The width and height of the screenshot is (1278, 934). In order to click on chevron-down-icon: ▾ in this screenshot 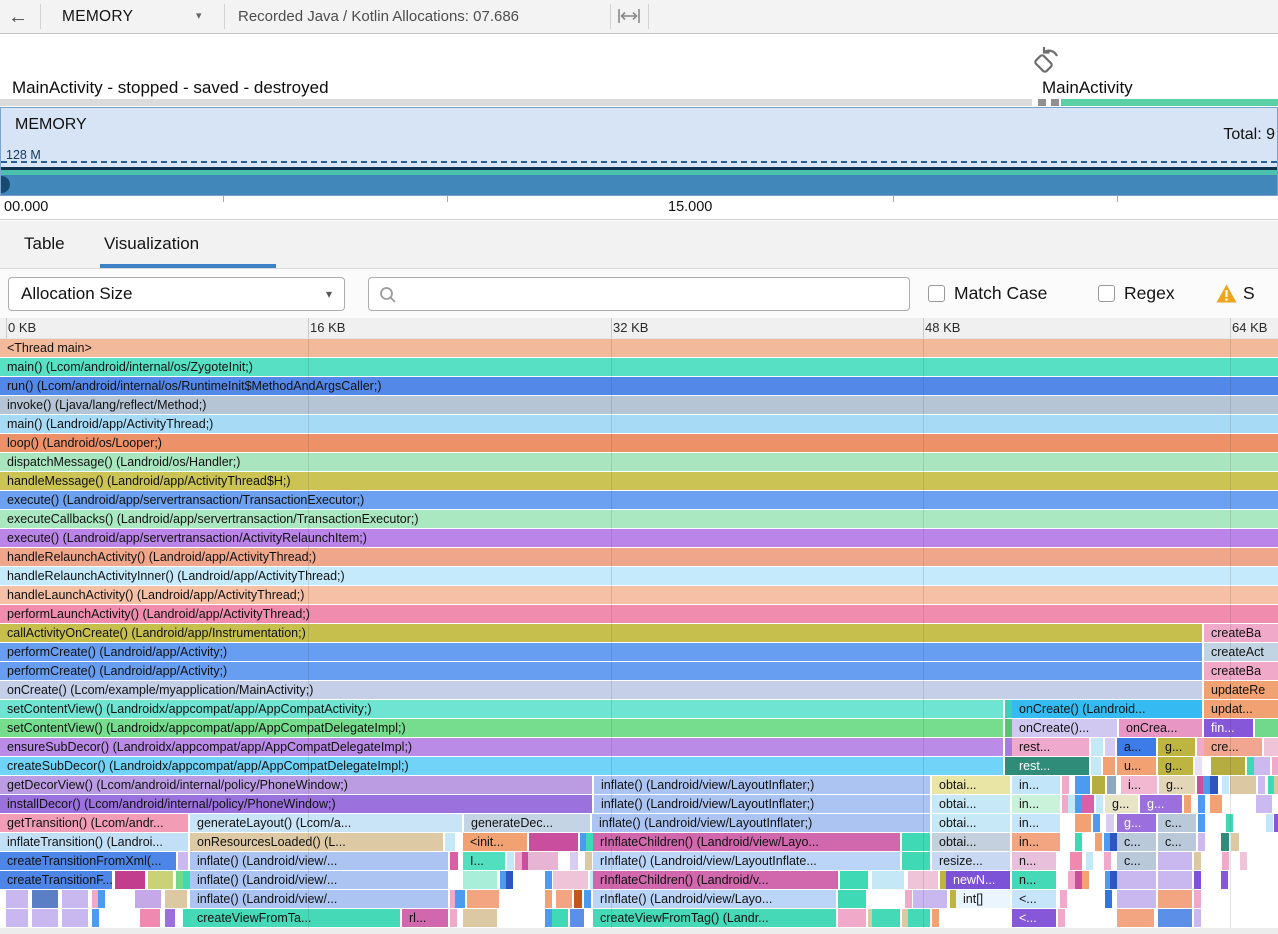, I will do `click(199, 16)`.